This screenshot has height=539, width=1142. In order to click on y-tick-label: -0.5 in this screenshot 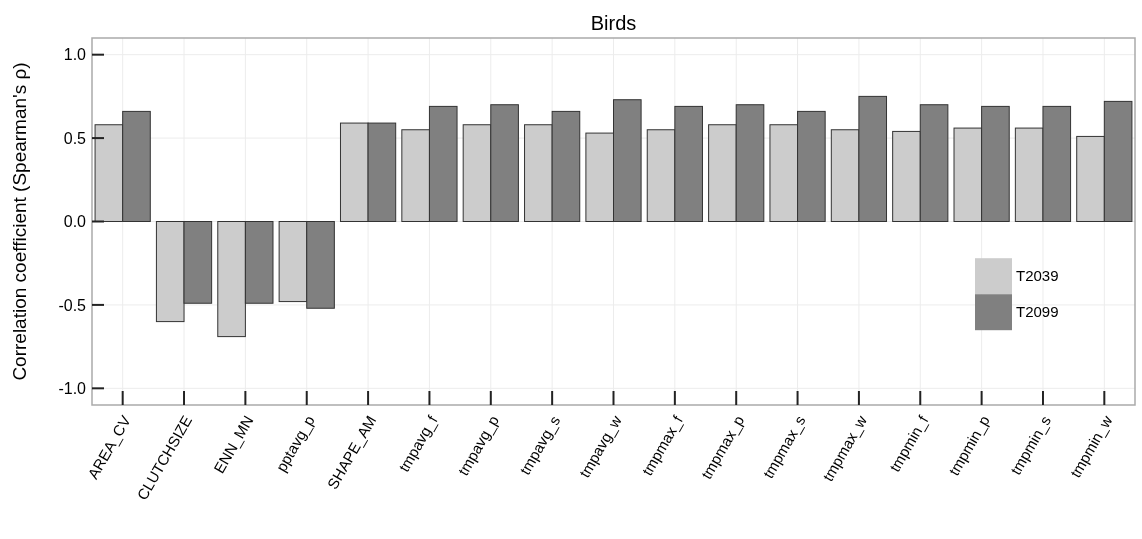, I will do `click(72, 305)`.